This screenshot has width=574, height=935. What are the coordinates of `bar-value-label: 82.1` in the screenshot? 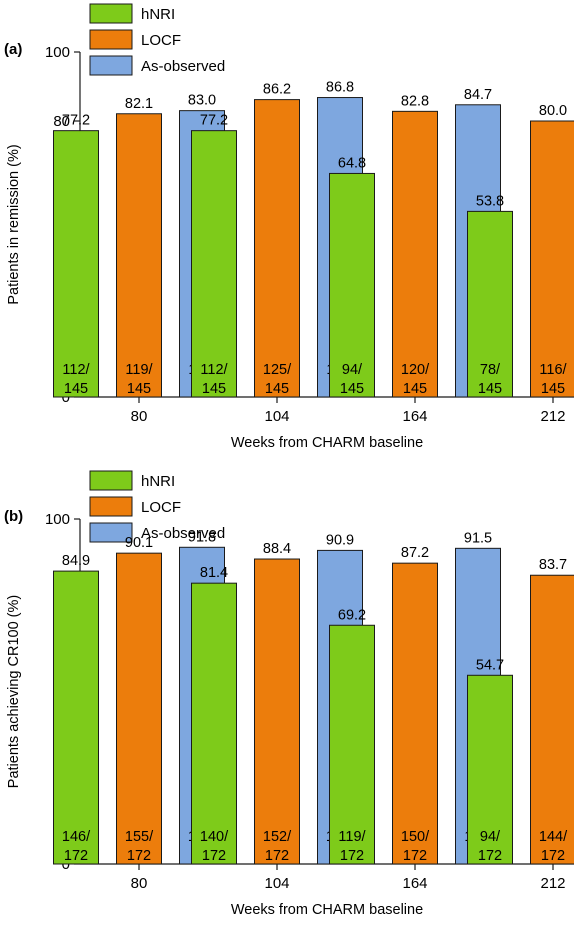 It's located at (139, 104).